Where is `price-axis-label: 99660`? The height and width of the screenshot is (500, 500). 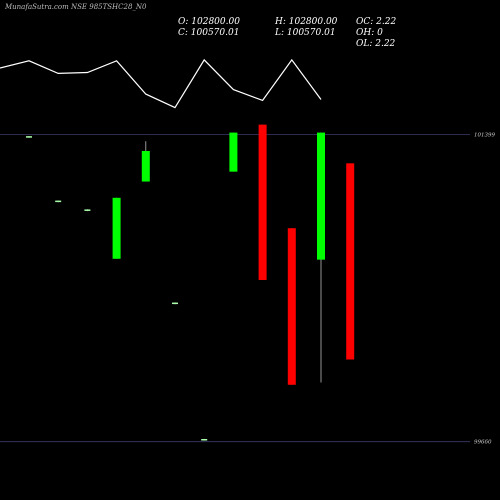
price-axis-label: 99660 is located at coordinates (483, 443).